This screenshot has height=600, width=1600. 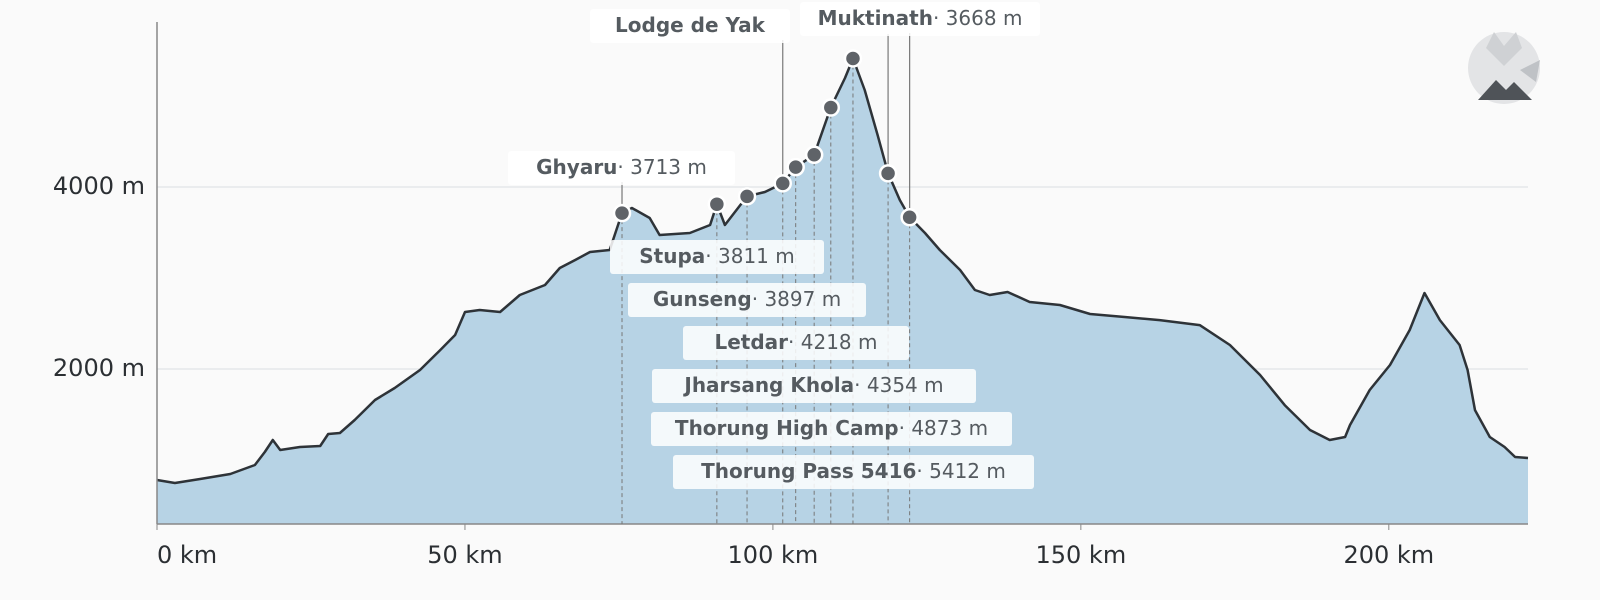 I want to click on waypoint-label: Thorung Pass 5416· 5412 m, so click(x=853, y=471).